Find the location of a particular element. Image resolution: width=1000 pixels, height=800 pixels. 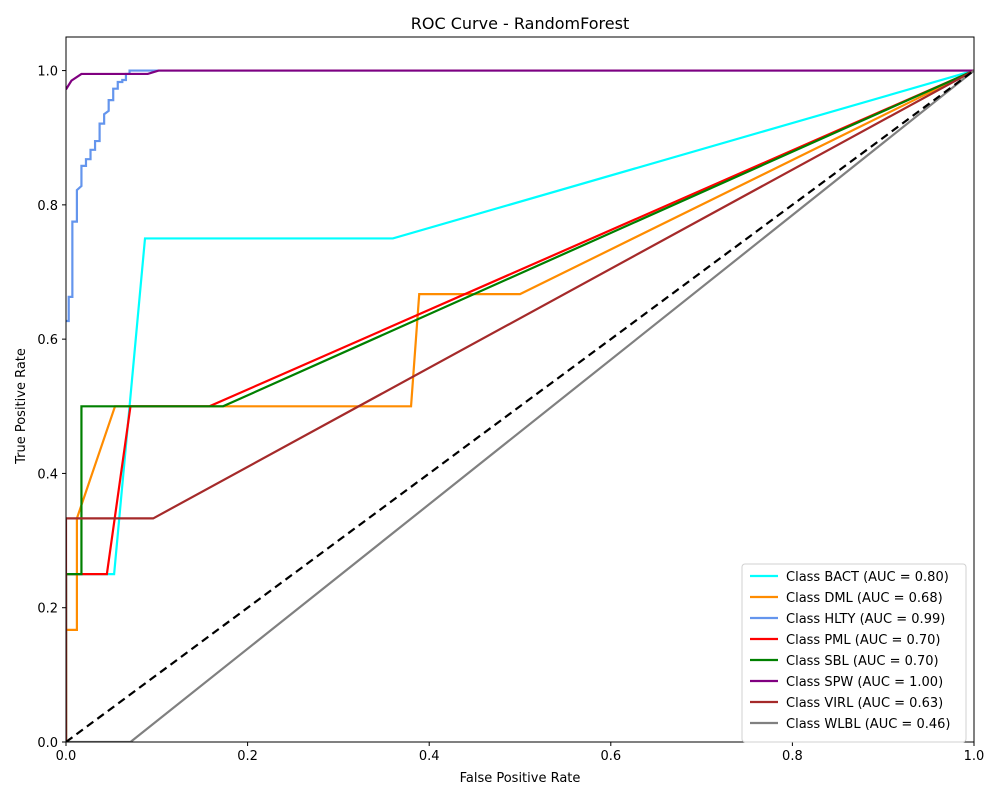

legend-label-virl: Class VIRL (AUC = 0.63) is located at coordinates (864, 703).